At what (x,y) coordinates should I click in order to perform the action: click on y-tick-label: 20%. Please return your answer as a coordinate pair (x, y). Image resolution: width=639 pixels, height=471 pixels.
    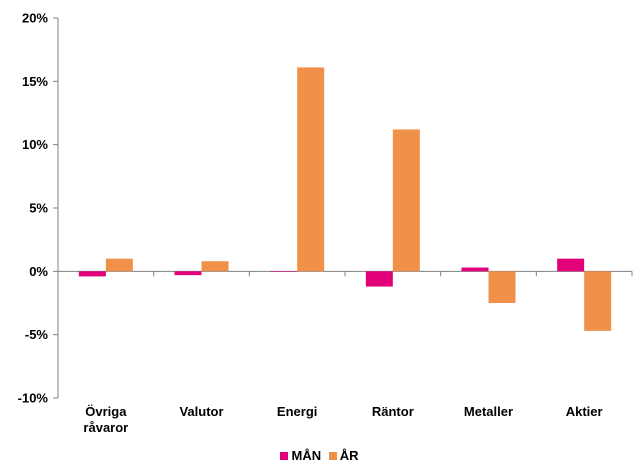
    Looking at the image, I should click on (35, 18).